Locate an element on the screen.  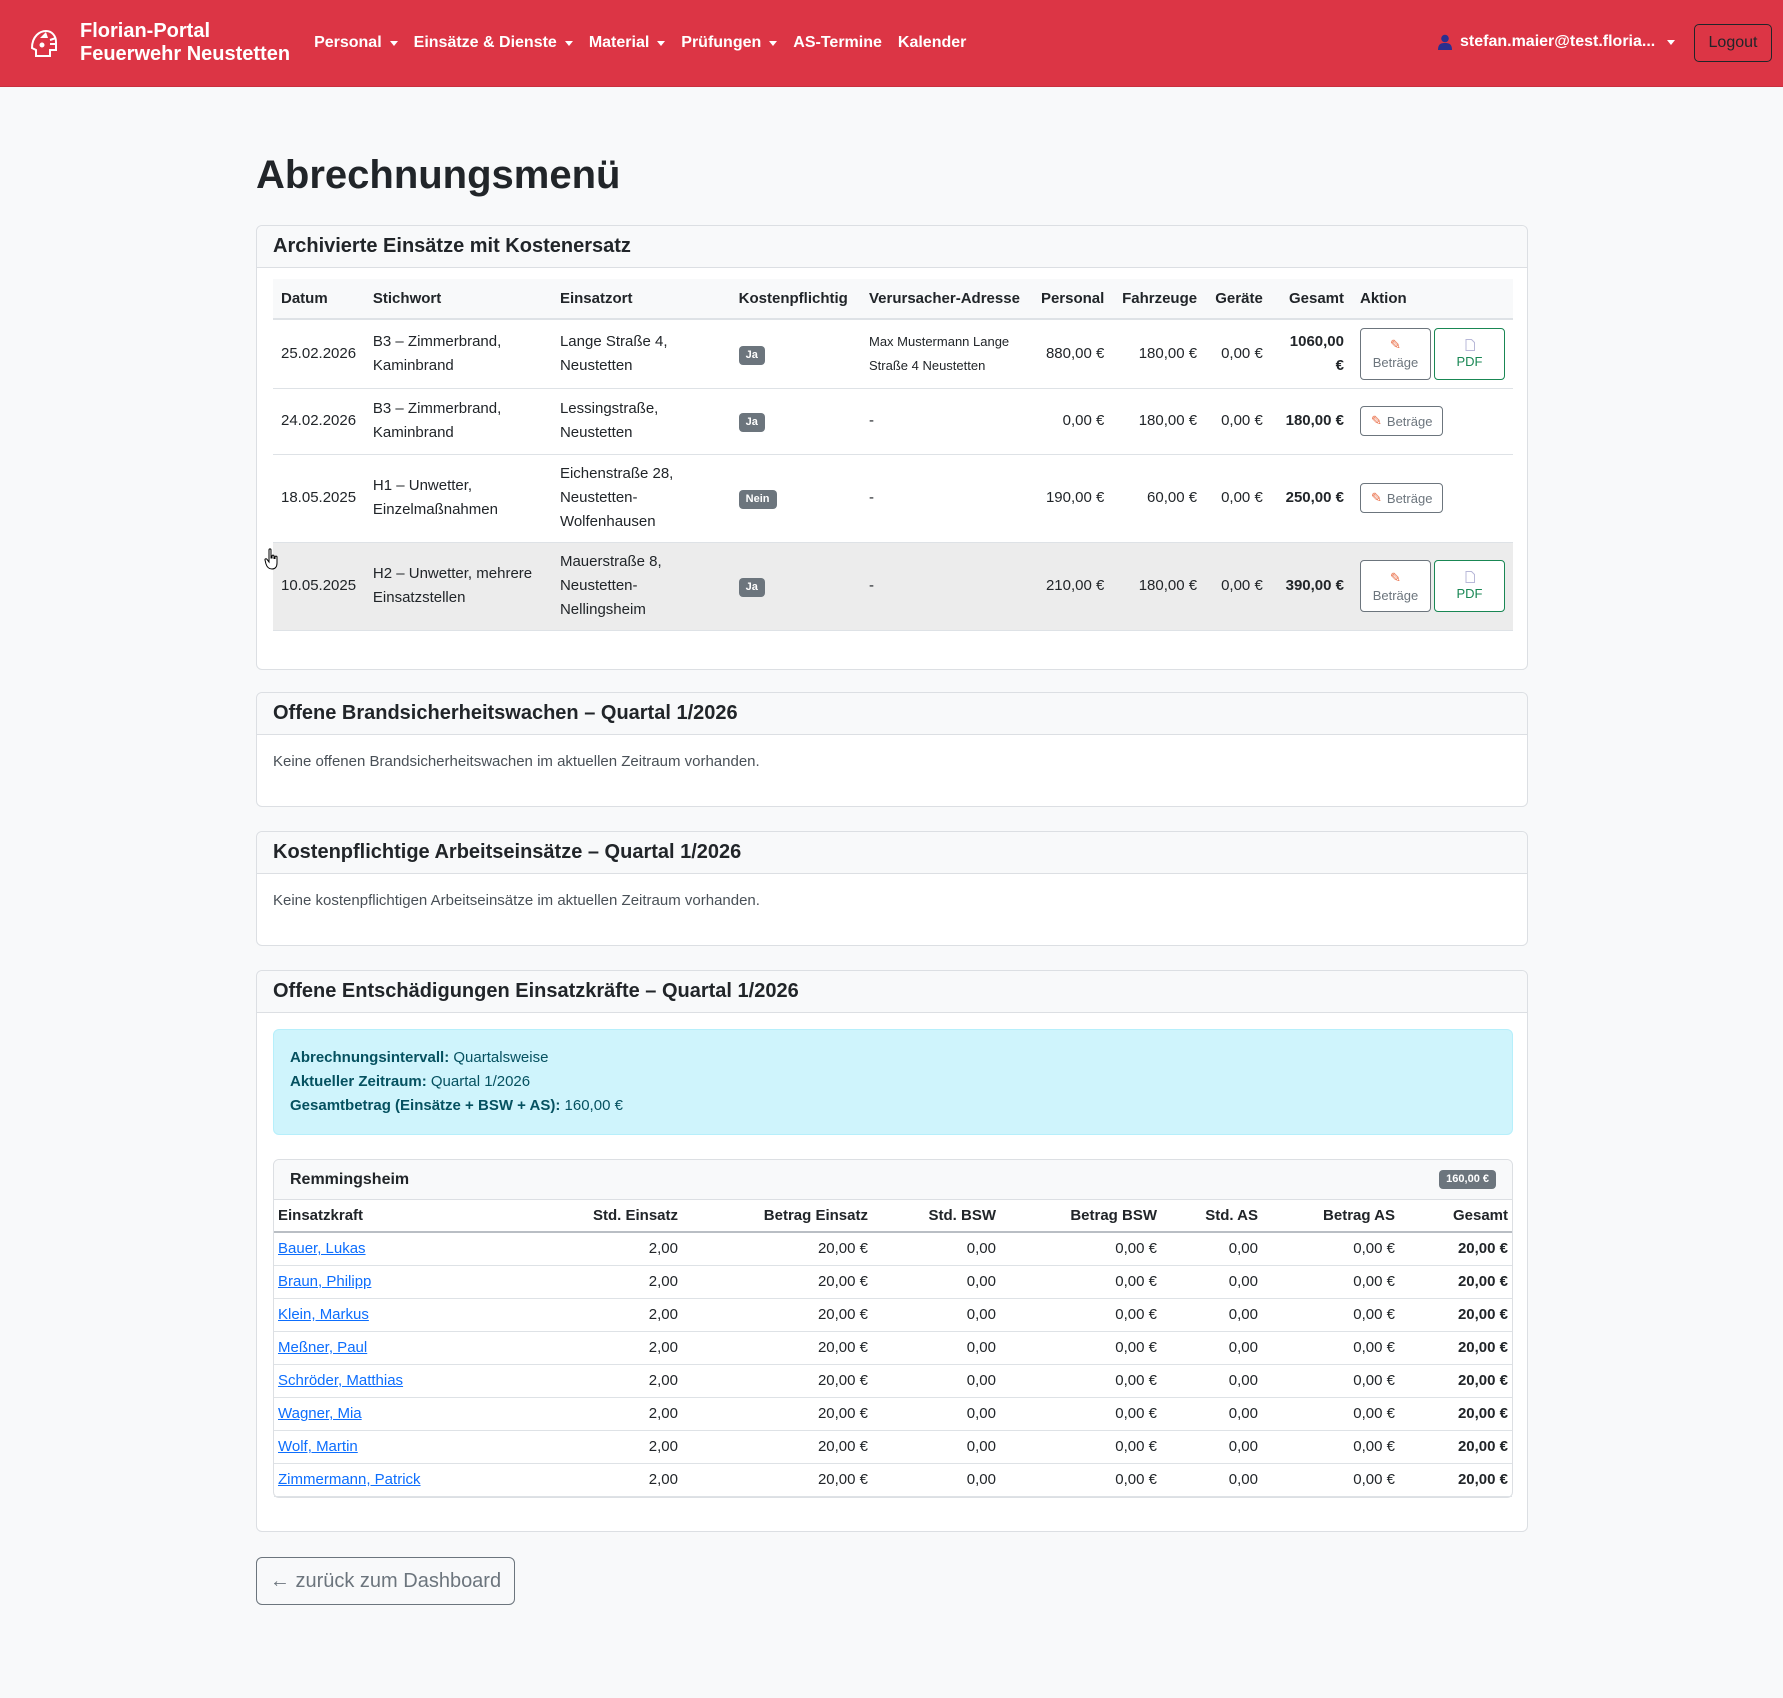
cell-personal: 0,00 € is located at coordinates (1072, 421).